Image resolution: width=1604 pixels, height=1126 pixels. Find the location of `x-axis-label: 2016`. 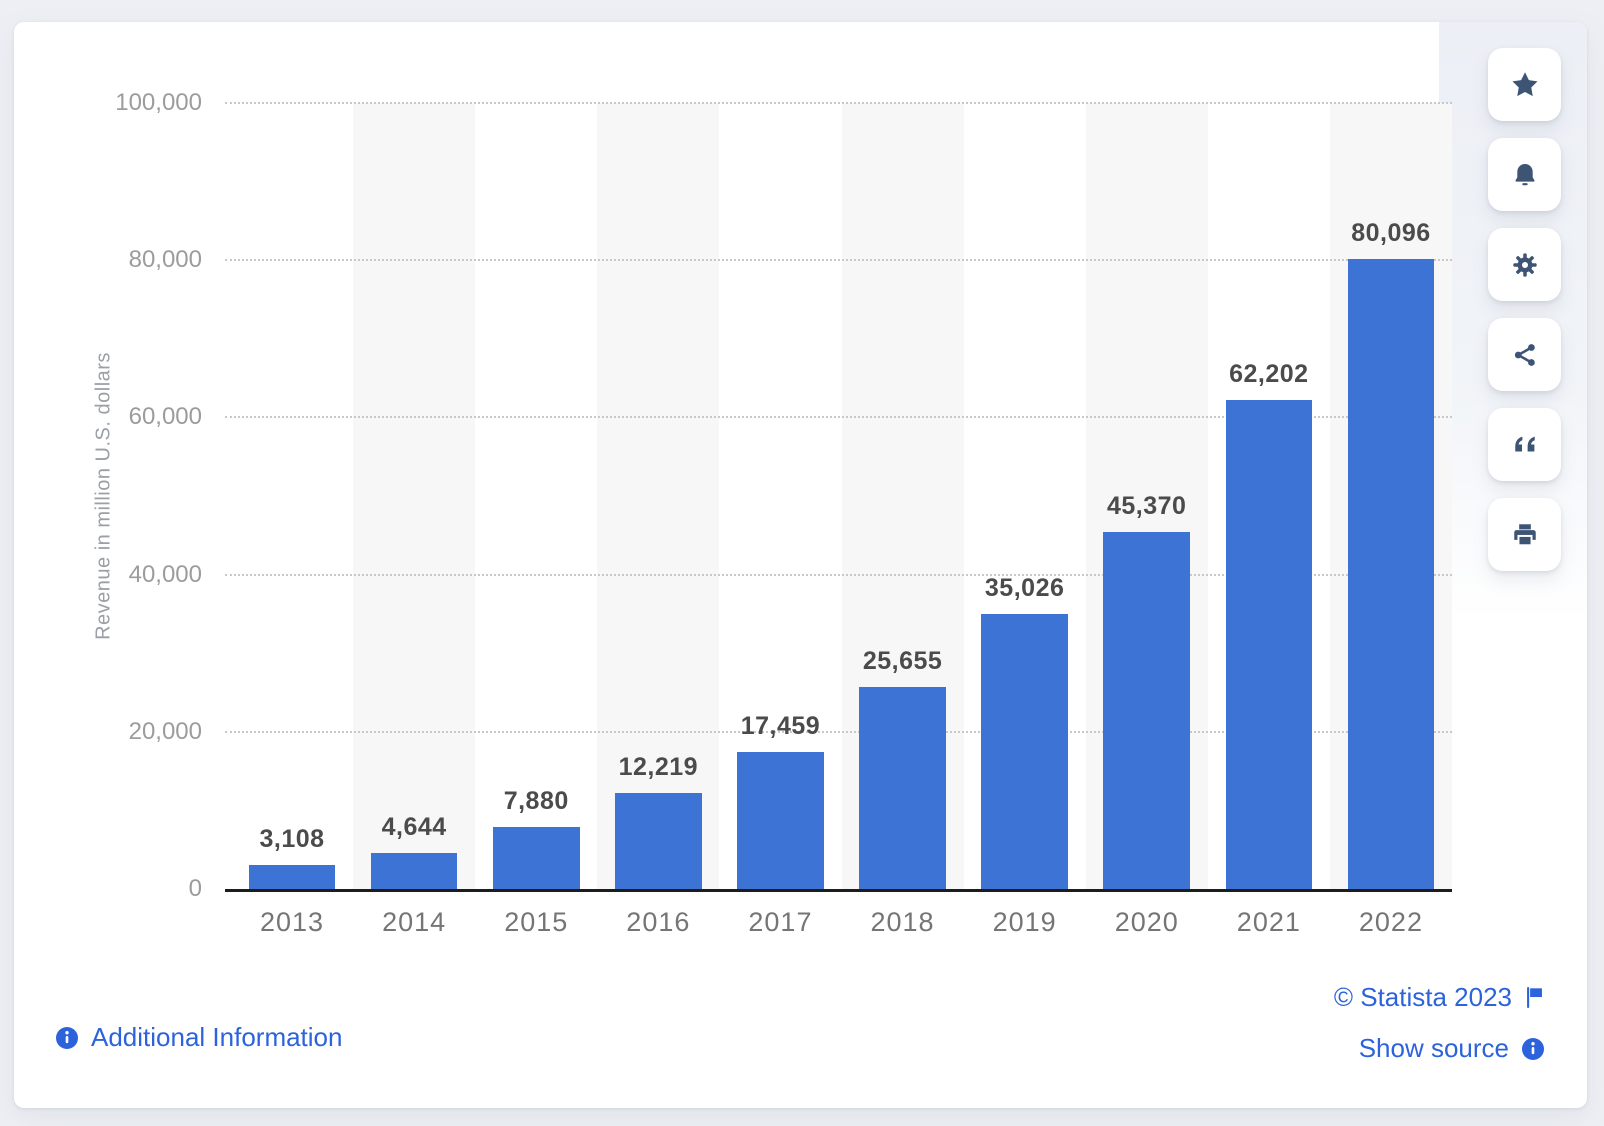

x-axis-label: 2016 is located at coordinates (658, 922).